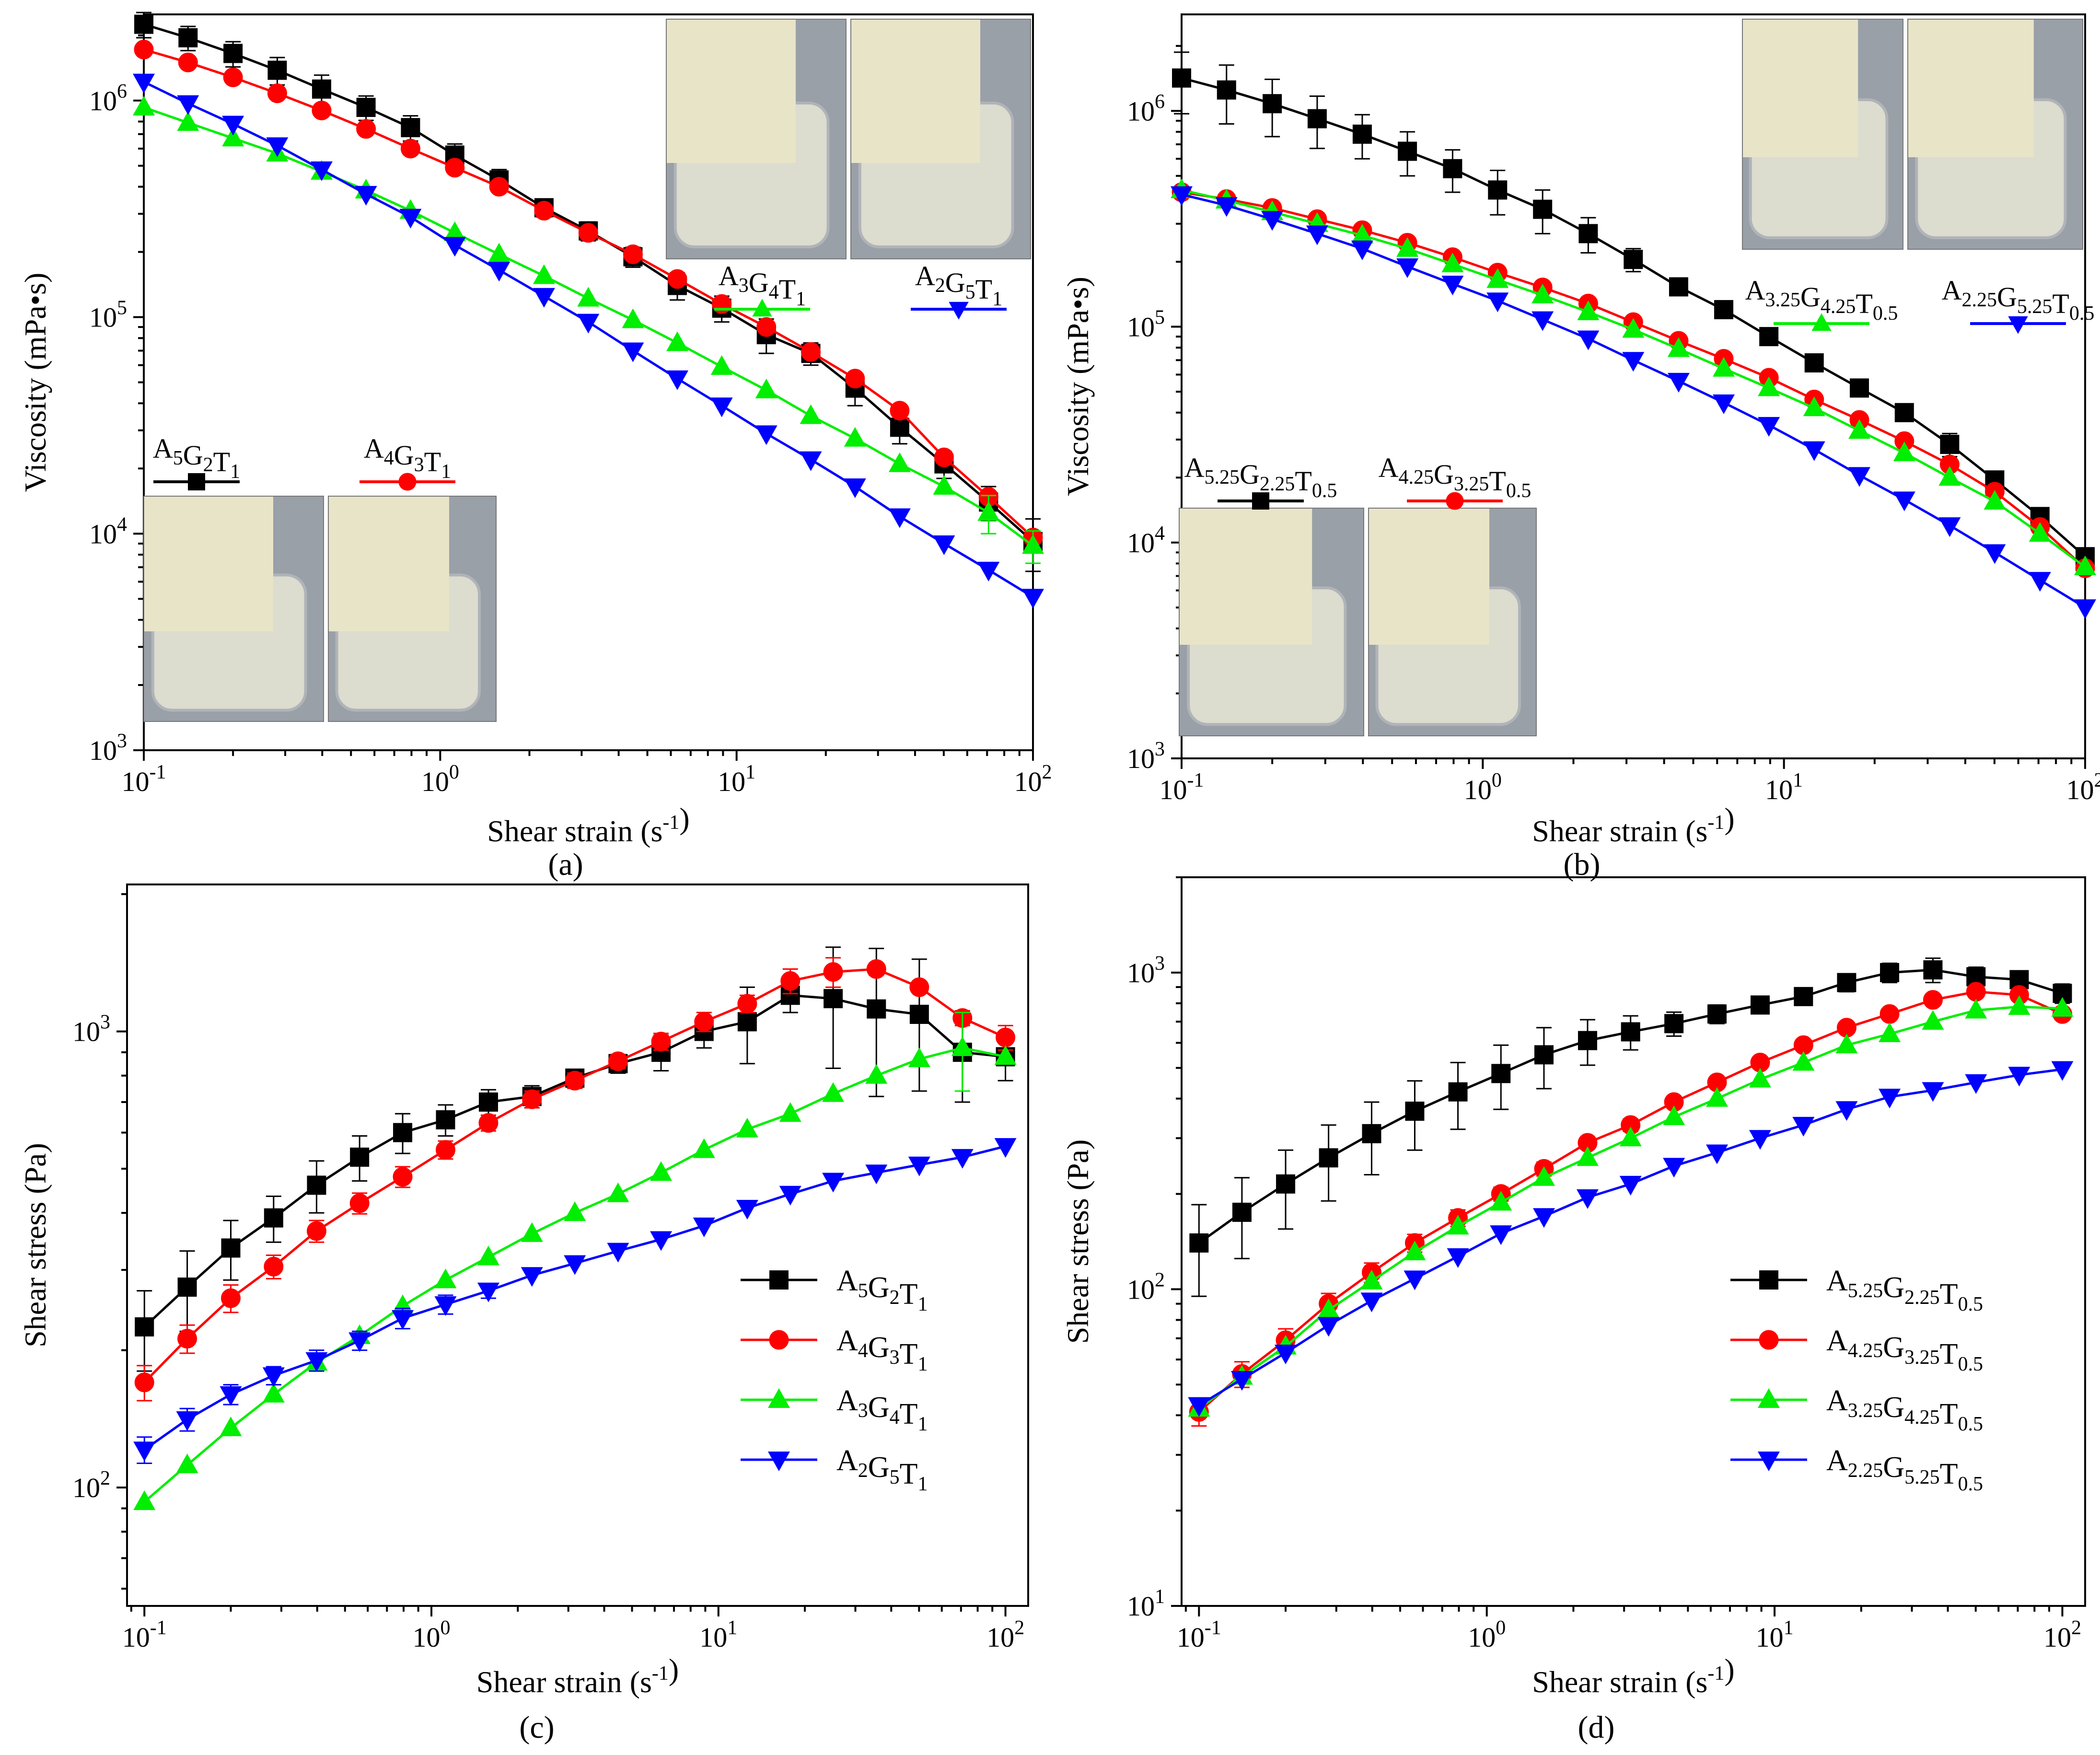  Describe the element at coordinates (1596, 1727) in the screenshot. I see `panel-label: (d)` at that location.